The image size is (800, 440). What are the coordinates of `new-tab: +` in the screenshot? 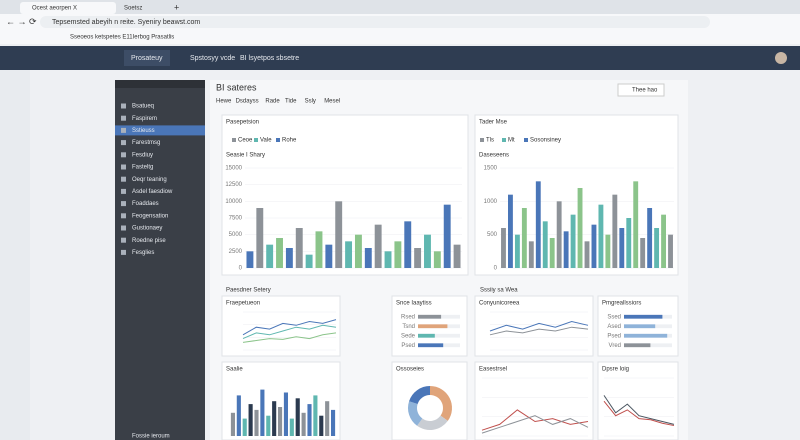 It's located at (176, 7).